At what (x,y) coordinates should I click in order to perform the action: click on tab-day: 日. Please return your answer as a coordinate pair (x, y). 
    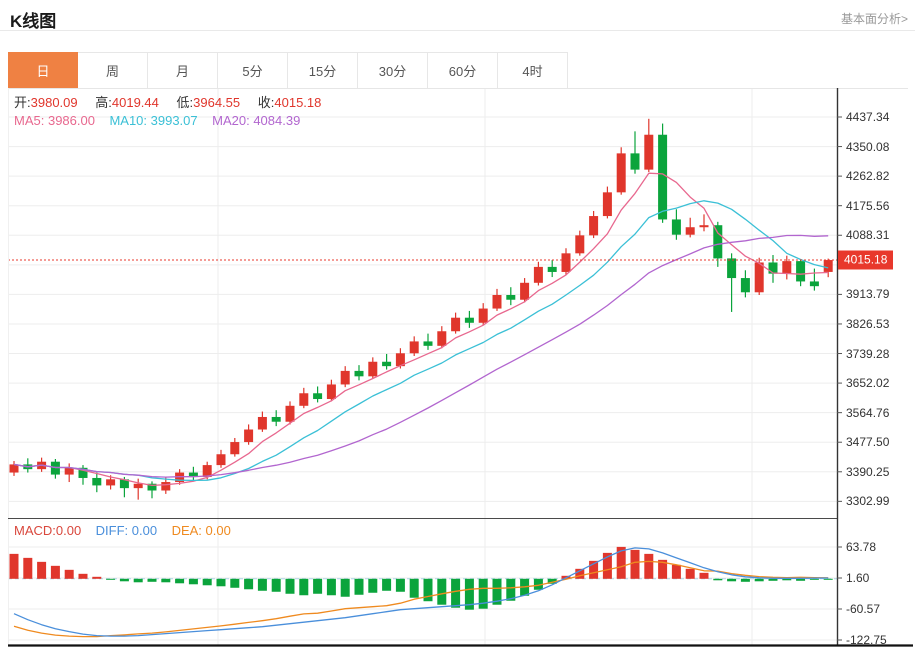
    Looking at the image, I should click on (43, 70).